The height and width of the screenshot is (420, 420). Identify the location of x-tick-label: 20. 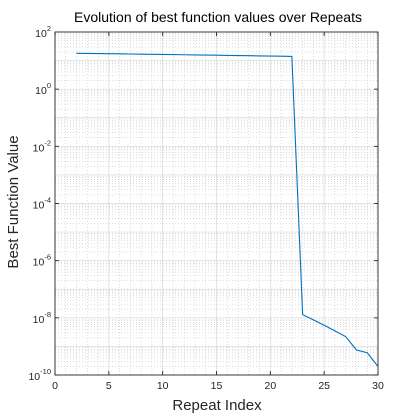
(270, 386).